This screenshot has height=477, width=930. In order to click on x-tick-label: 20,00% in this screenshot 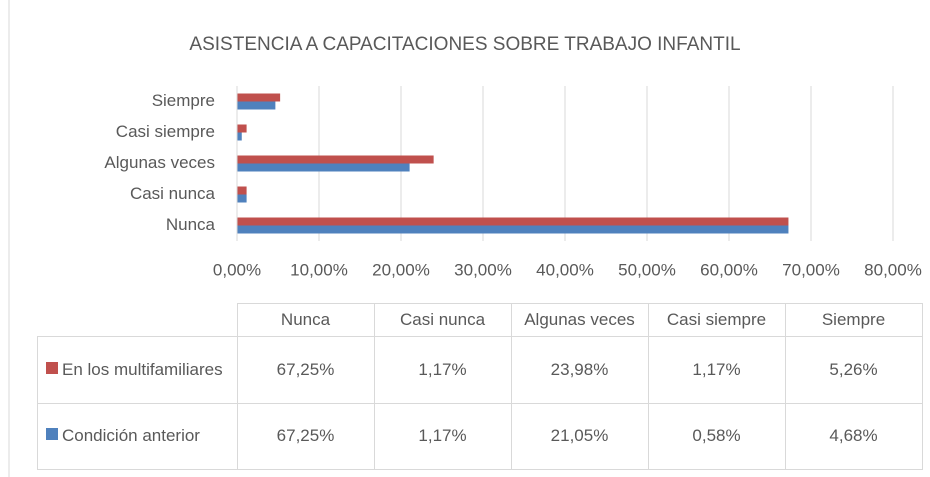, I will do `click(401, 269)`.